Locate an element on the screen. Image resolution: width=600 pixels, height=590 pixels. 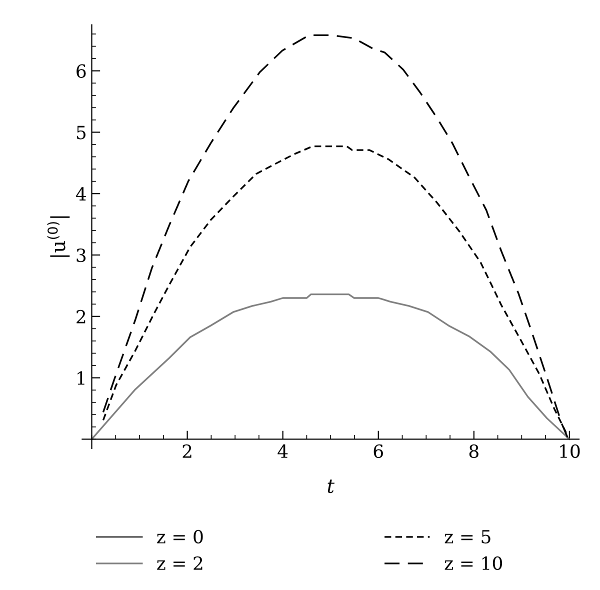
x-tick-label: 8 is located at coordinates (473, 451).